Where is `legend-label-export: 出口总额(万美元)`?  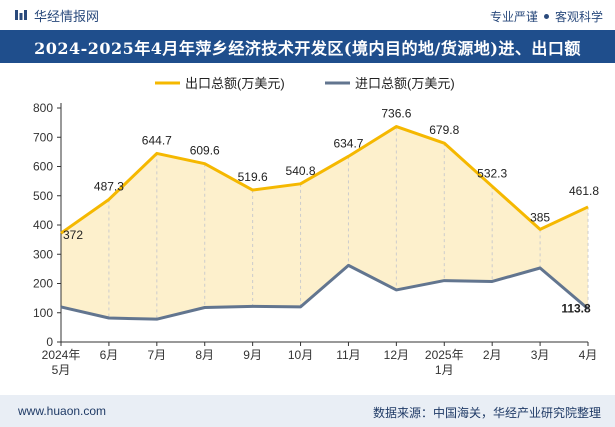 legend-label-export: 出口总额(万美元) is located at coordinates (235, 83).